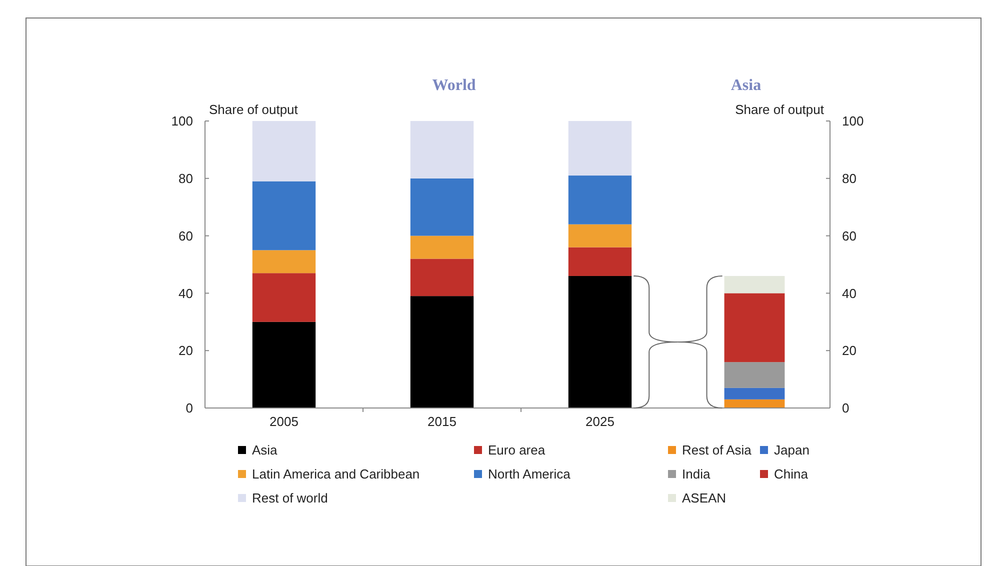 Image resolution: width=990 pixels, height=566 pixels. What do you see at coordinates (717, 450) in the screenshot?
I see `legend-label: Rest of Asia` at bounding box center [717, 450].